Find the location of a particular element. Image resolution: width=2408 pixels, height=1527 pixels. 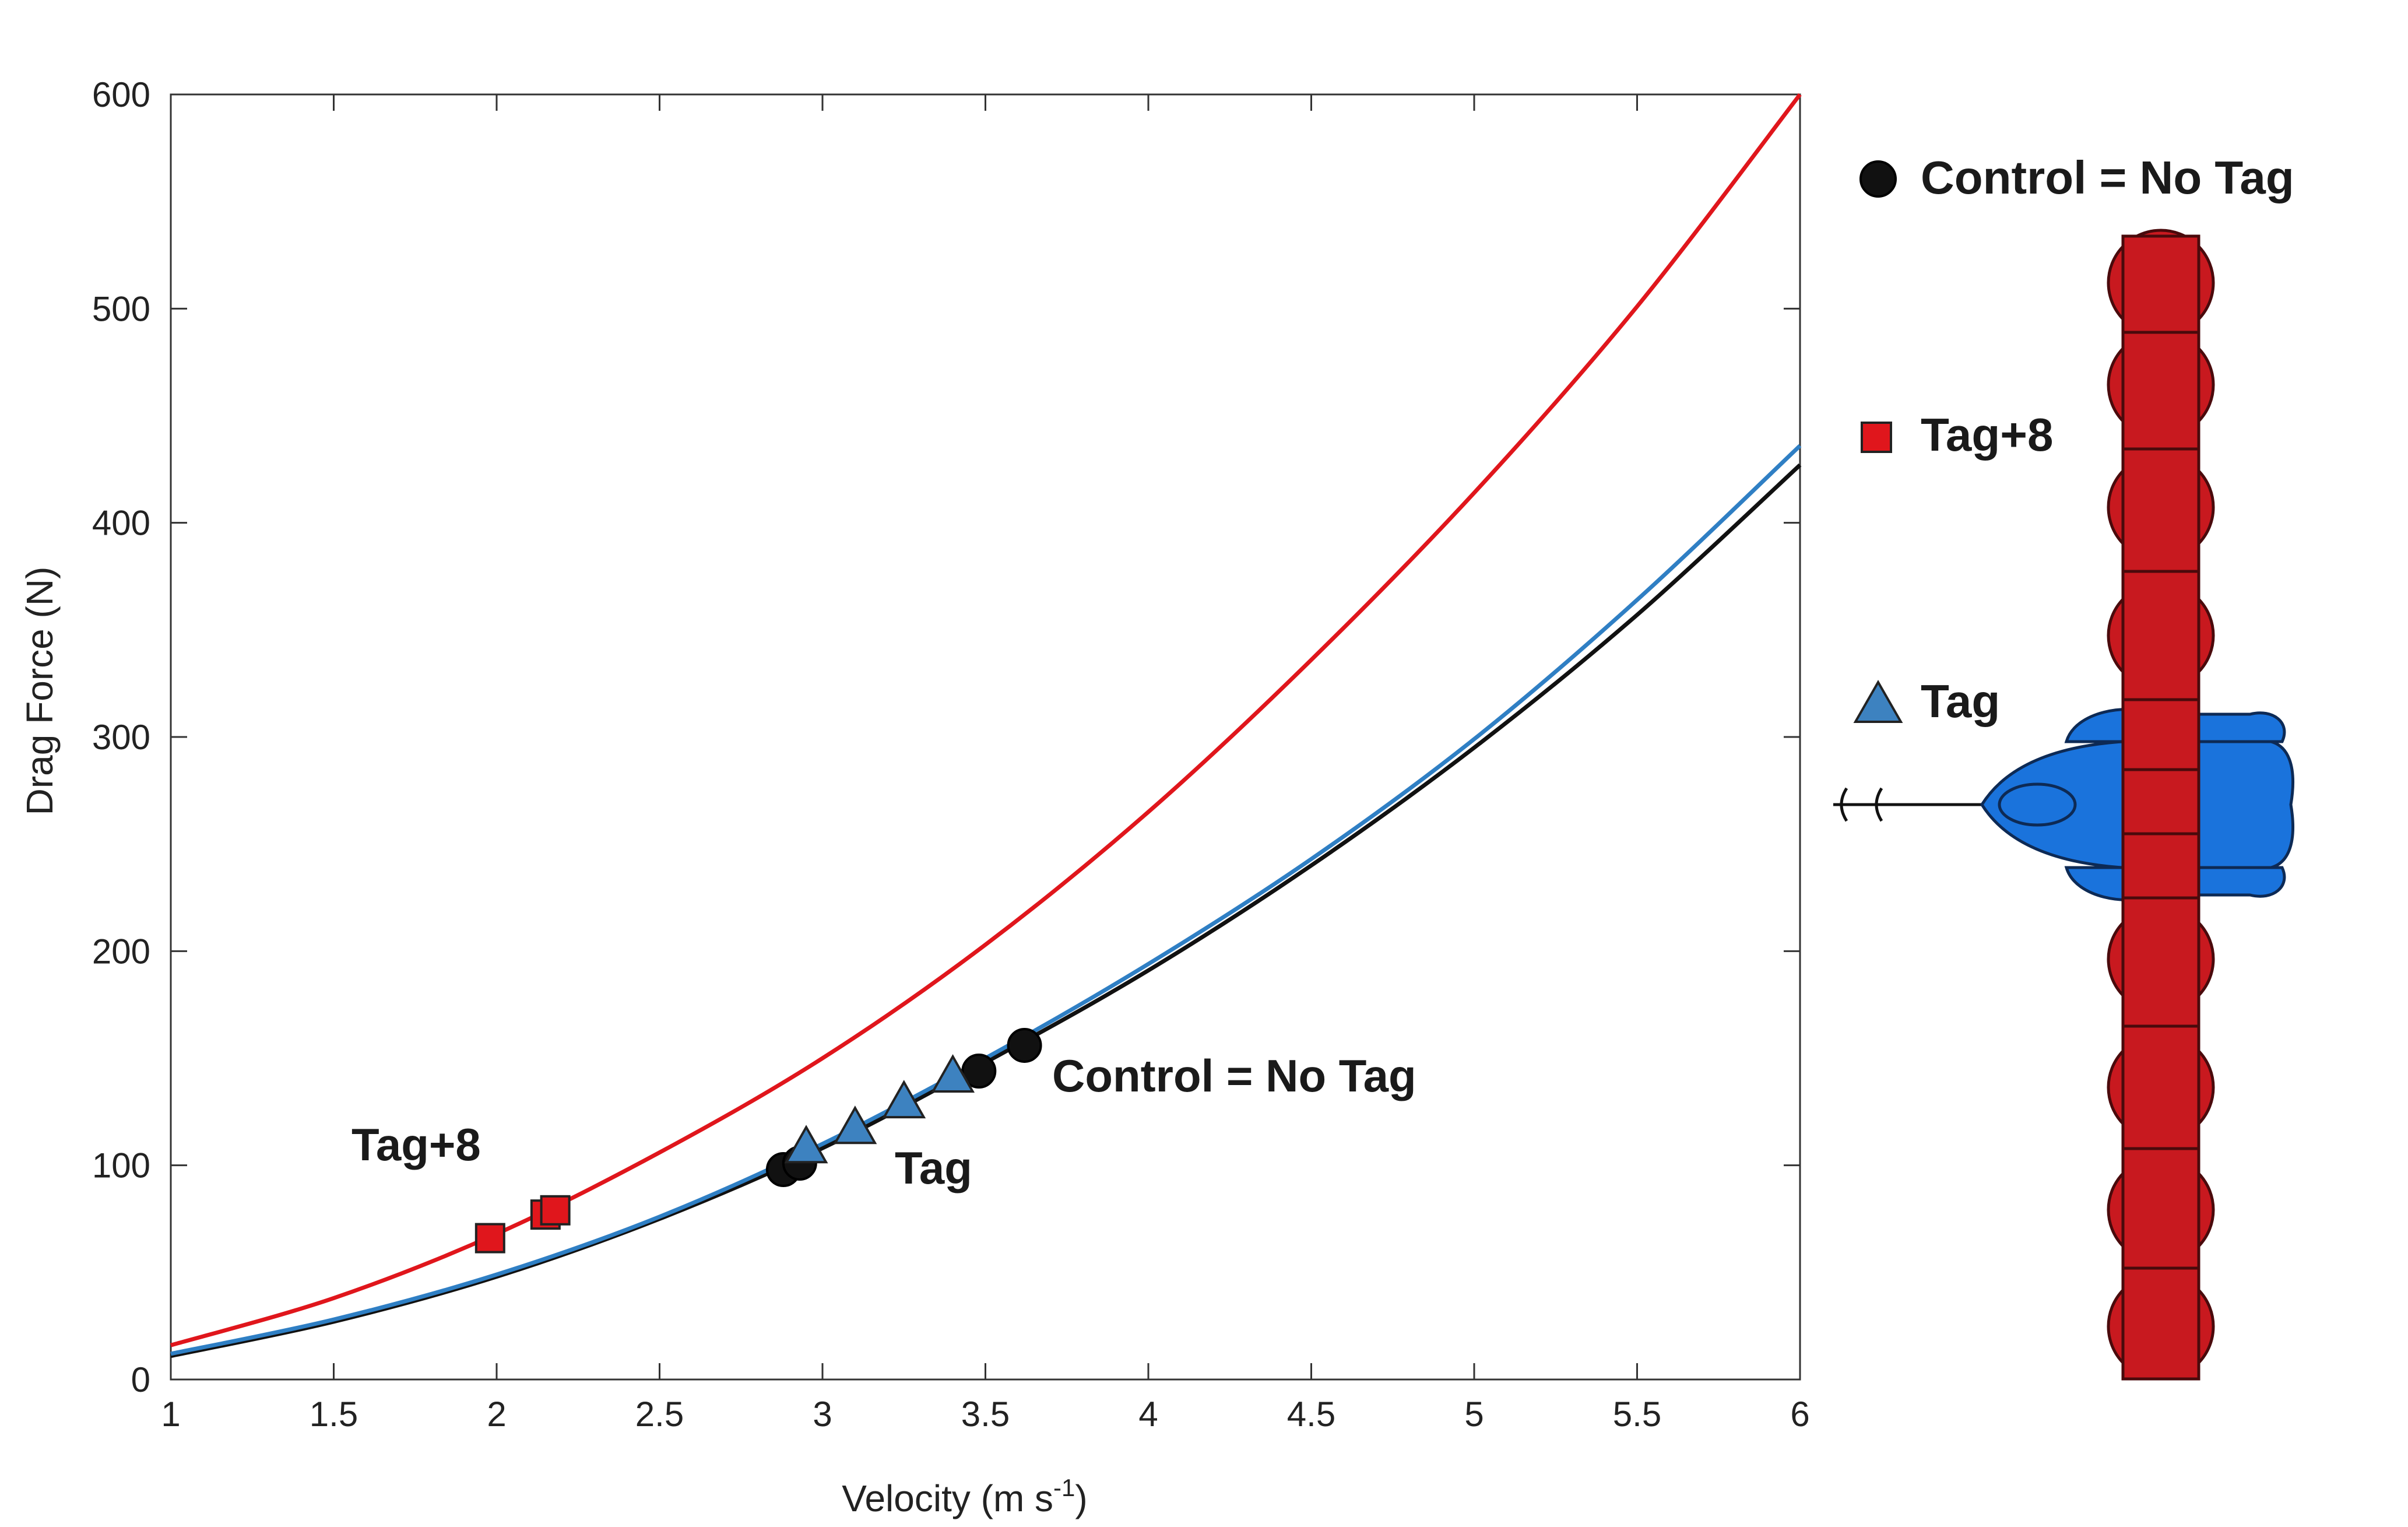

x-tick-label: 2.5 is located at coordinates (659, 1415).